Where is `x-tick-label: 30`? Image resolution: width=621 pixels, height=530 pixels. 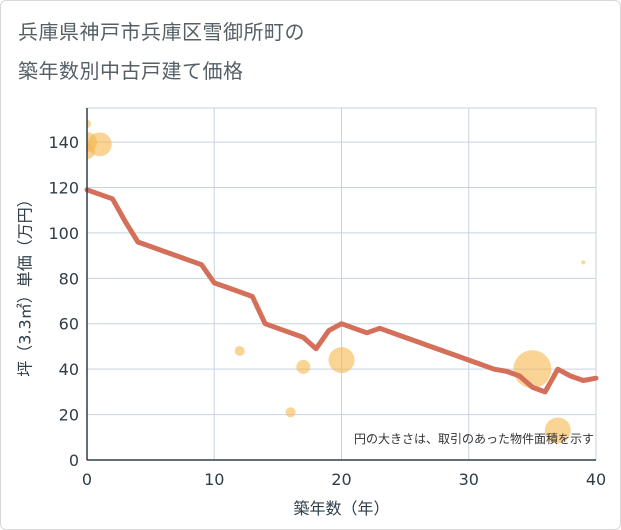
x-tick-label: 30 is located at coordinates (469, 479).